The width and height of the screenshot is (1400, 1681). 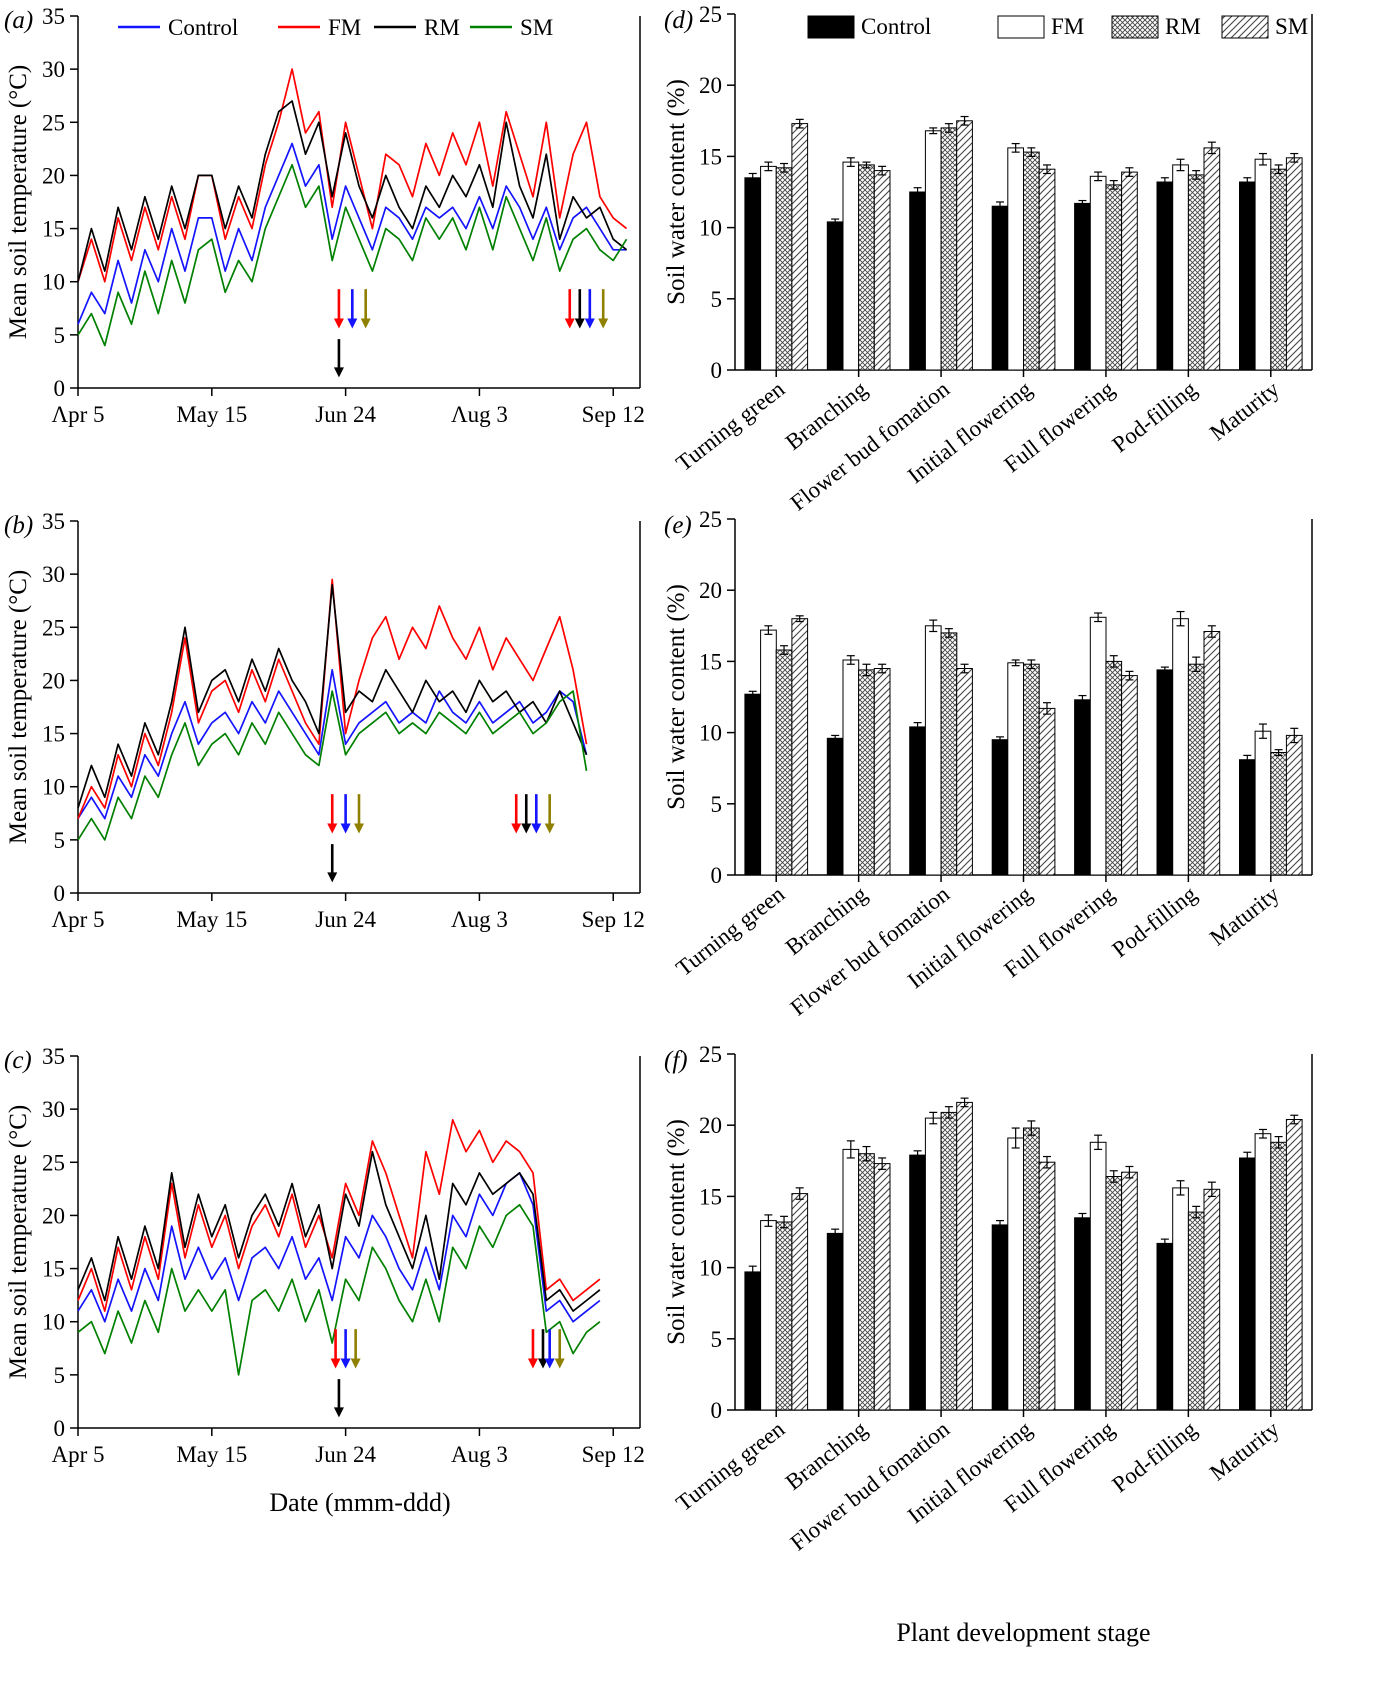 What do you see at coordinates (77, 1454) in the screenshot?
I see `svg-text: Apr 5` at bounding box center [77, 1454].